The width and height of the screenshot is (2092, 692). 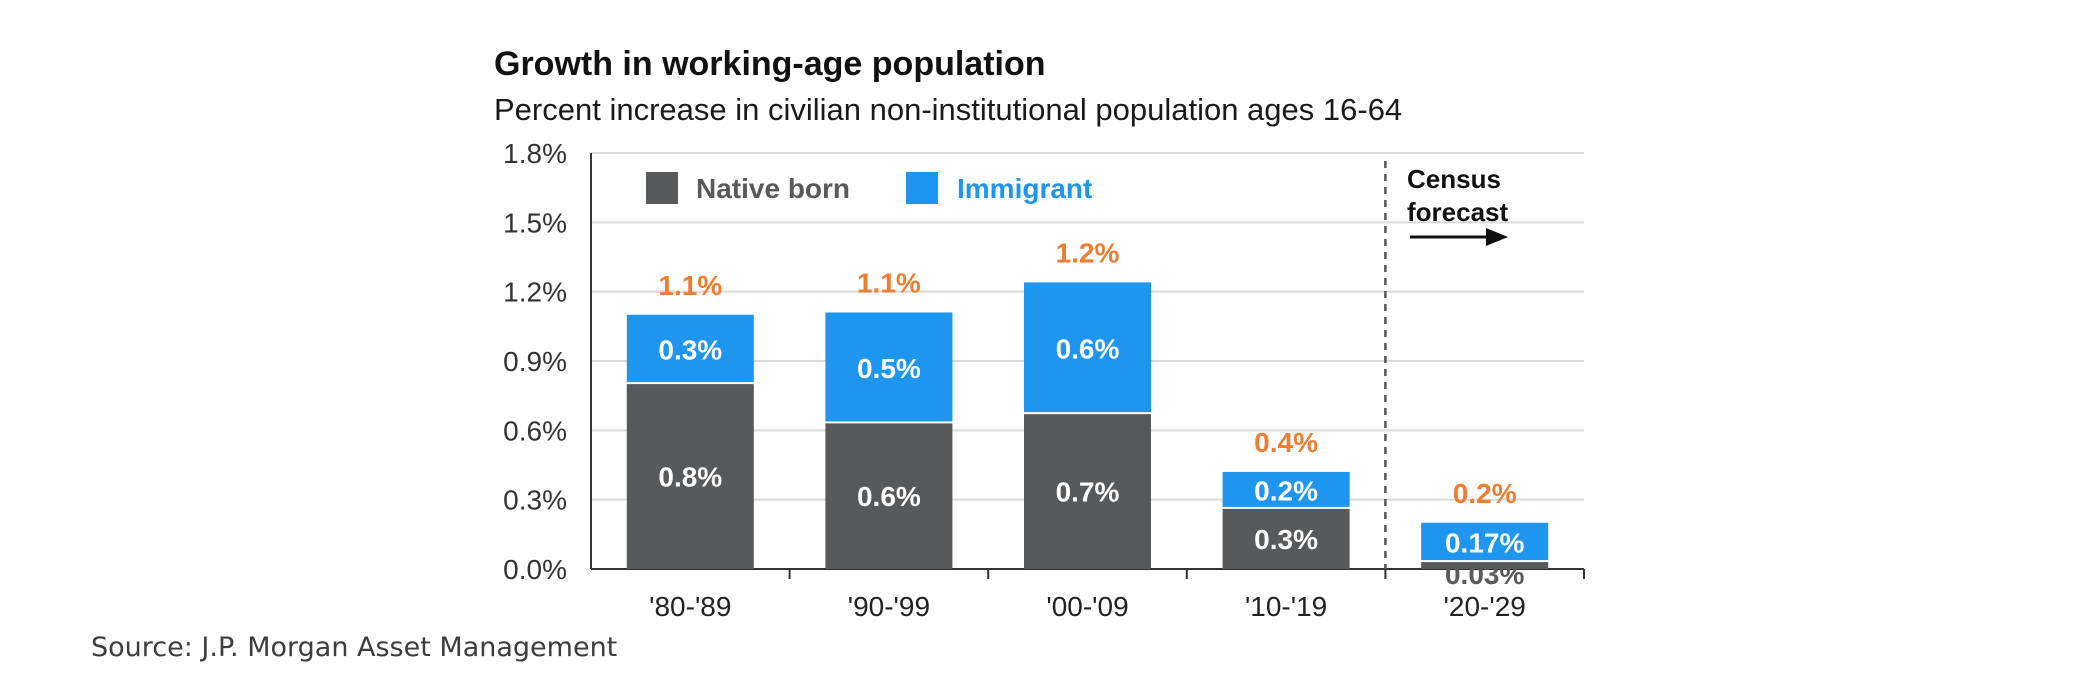 What do you see at coordinates (1286, 442) in the screenshot?
I see `total-value-label: 0.4%` at bounding box center [1286, 442].